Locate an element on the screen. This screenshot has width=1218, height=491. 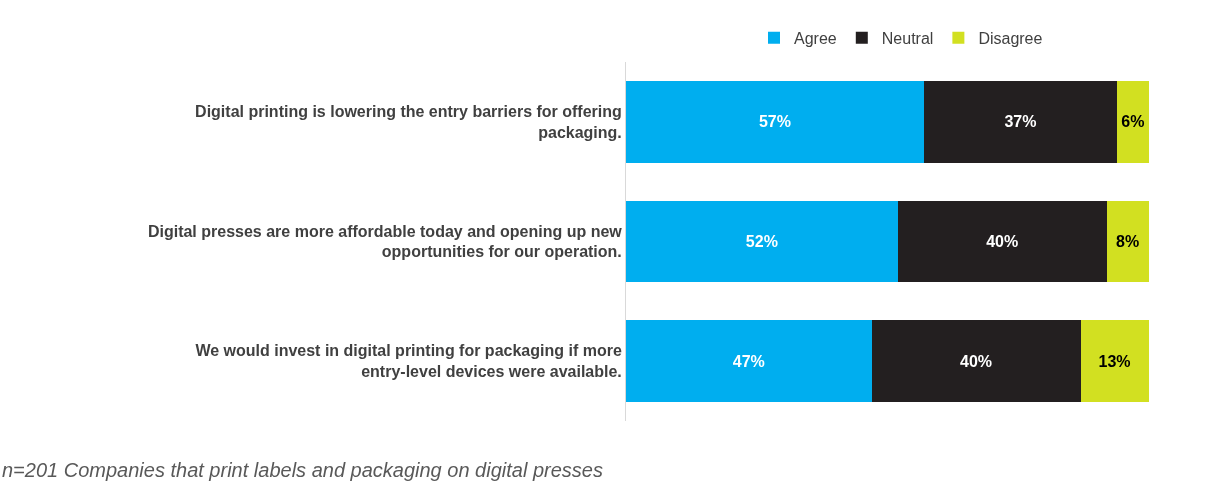
data-label: 13% is located at coordinates (1114, 361).